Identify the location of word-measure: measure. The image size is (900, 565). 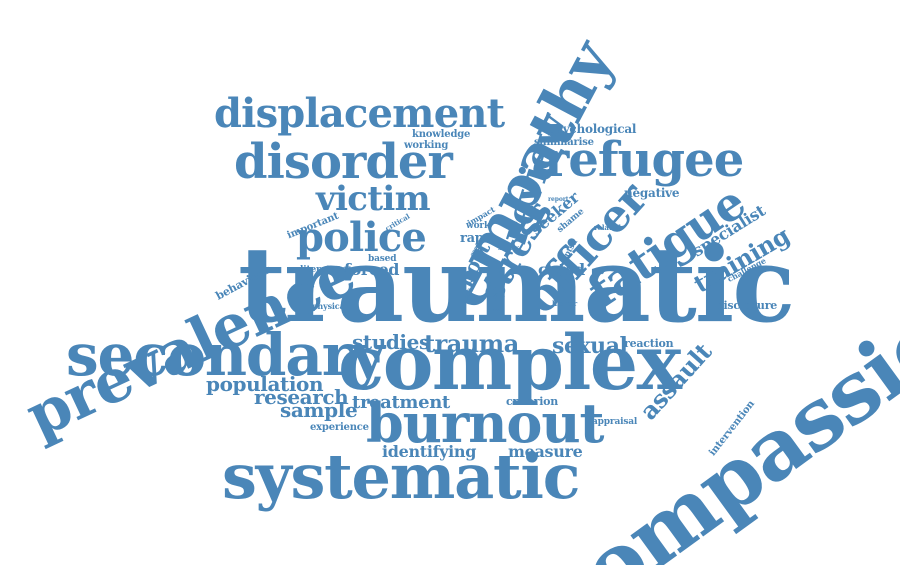
(545, 451).